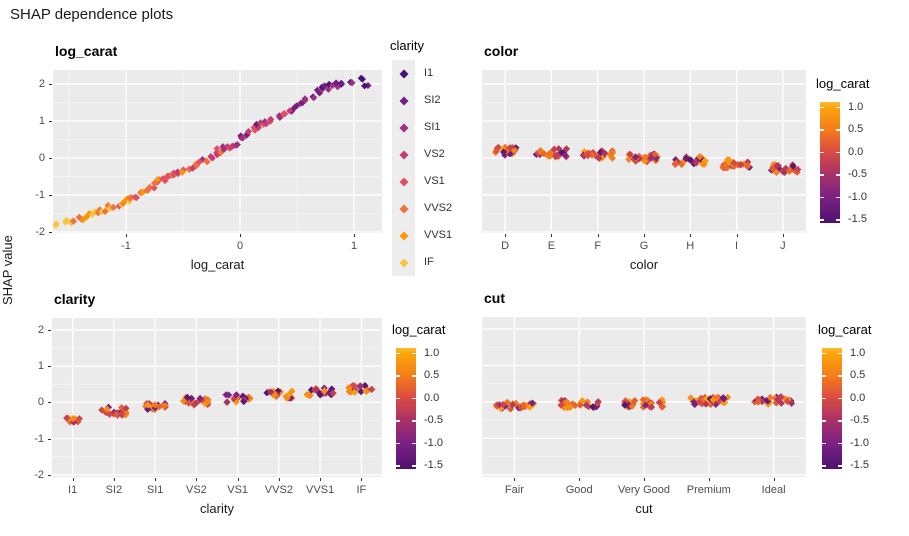 The height and width of the screenshot is (536, 909). I want to click on x-tick-label: E, so click(551, 246).